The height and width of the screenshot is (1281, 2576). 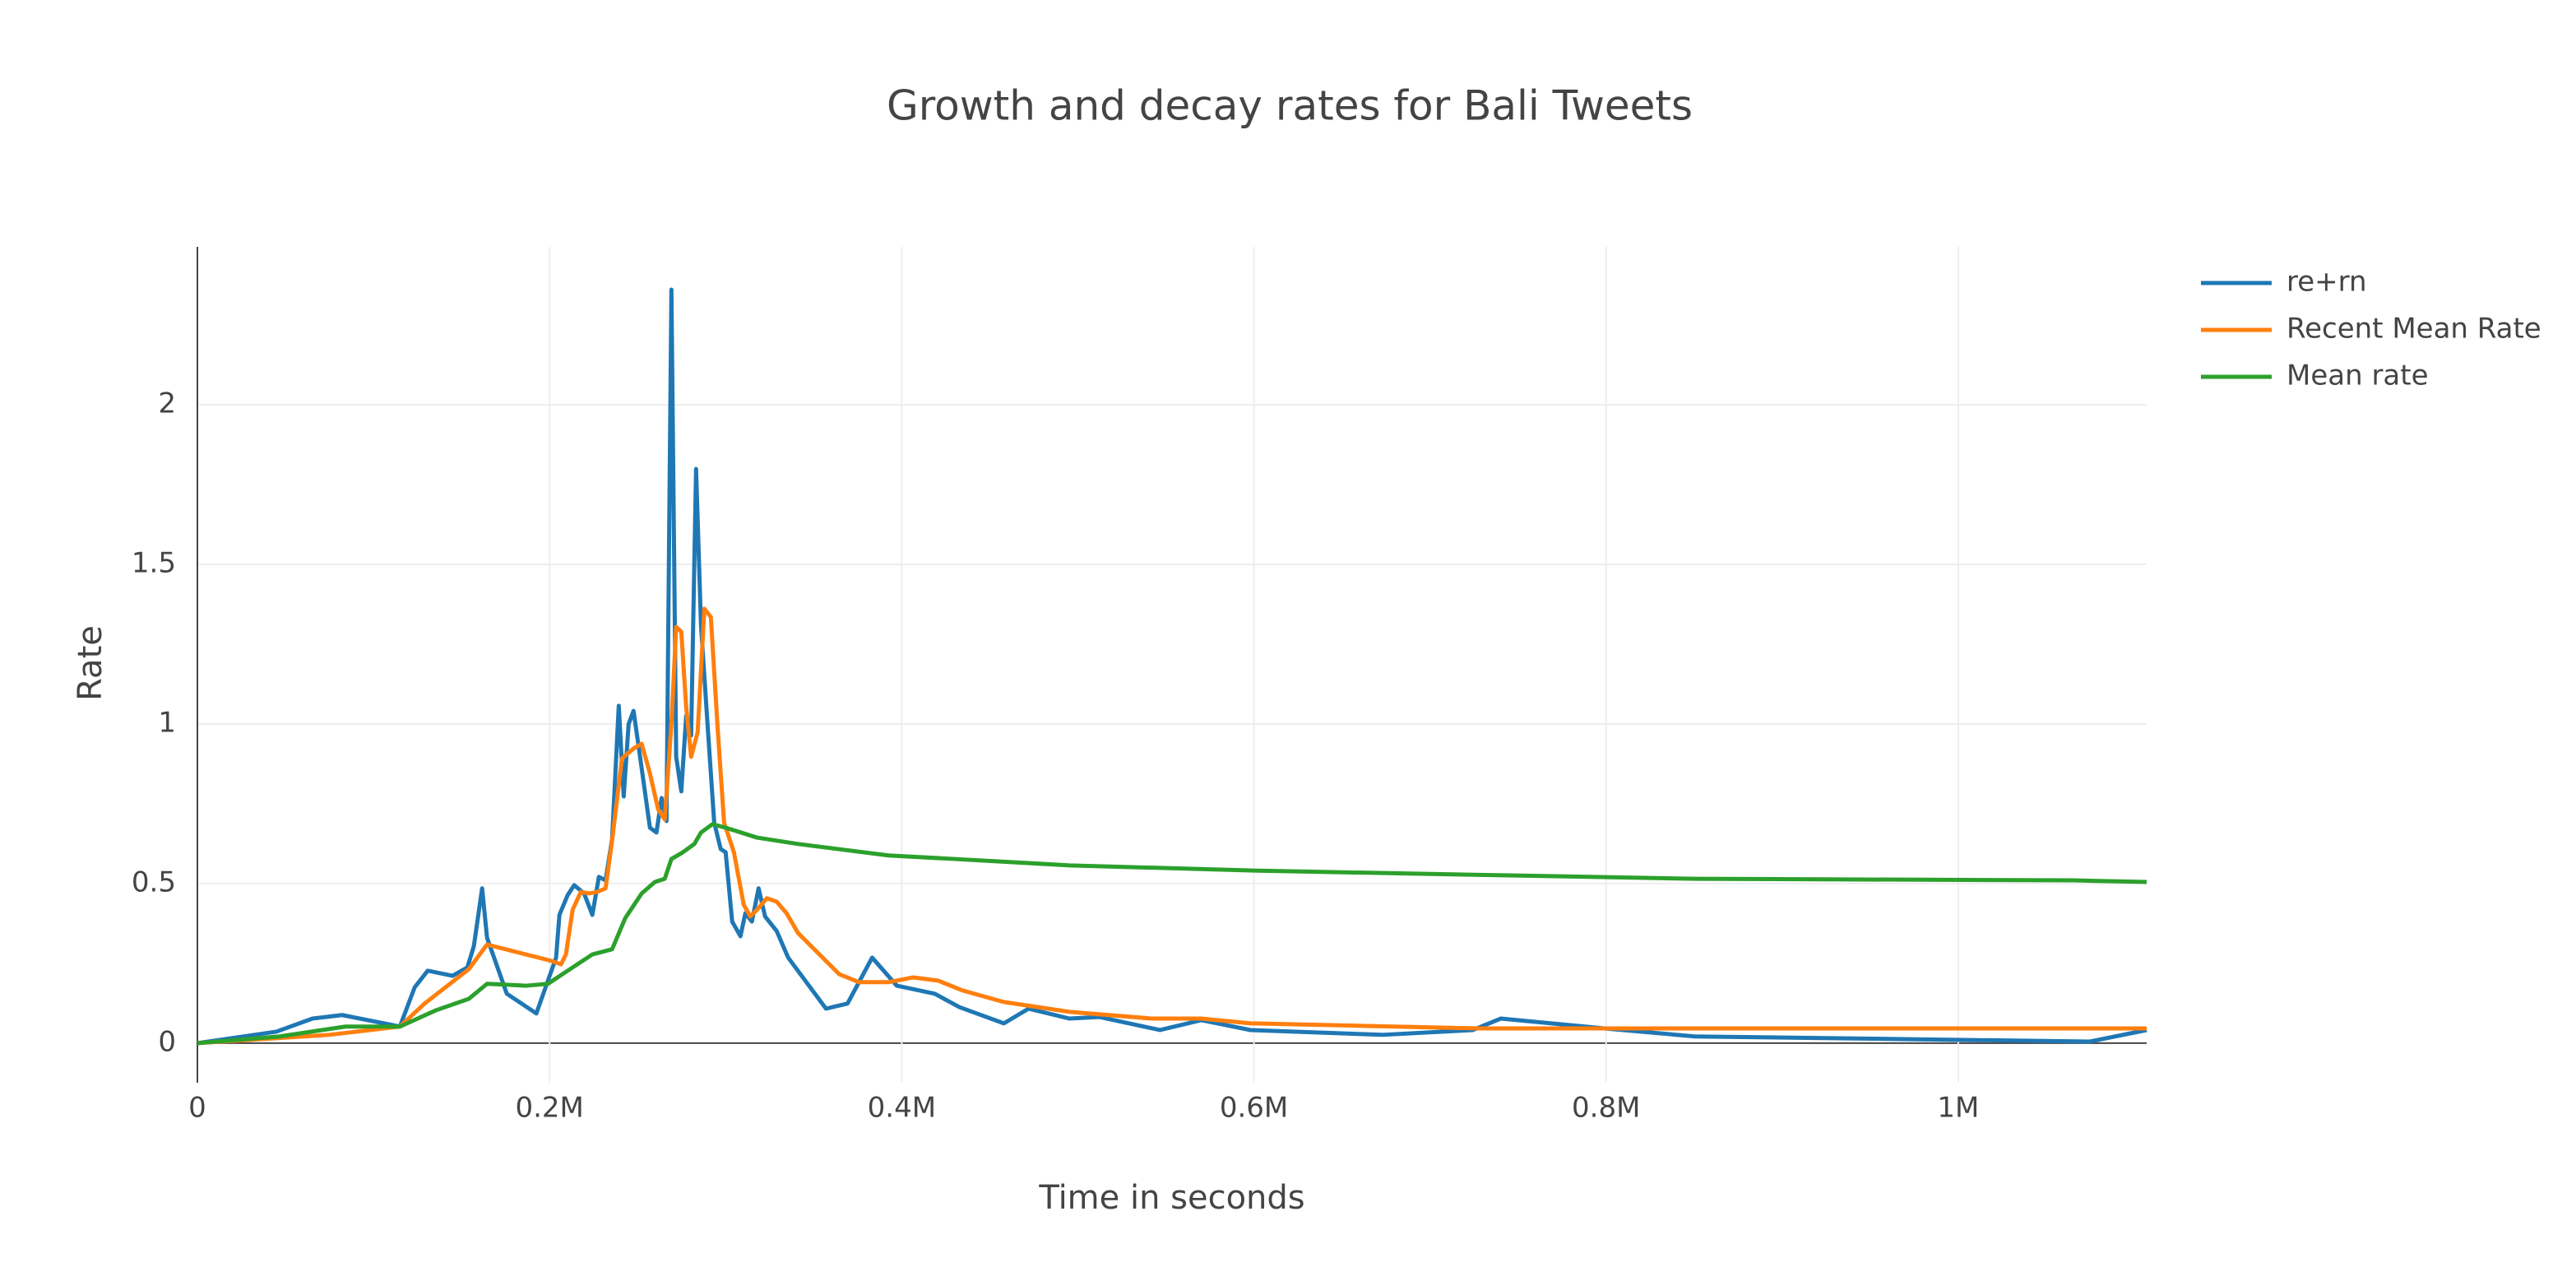 I want to click on y-axis-title: Rate, so click(x=91, y=663).